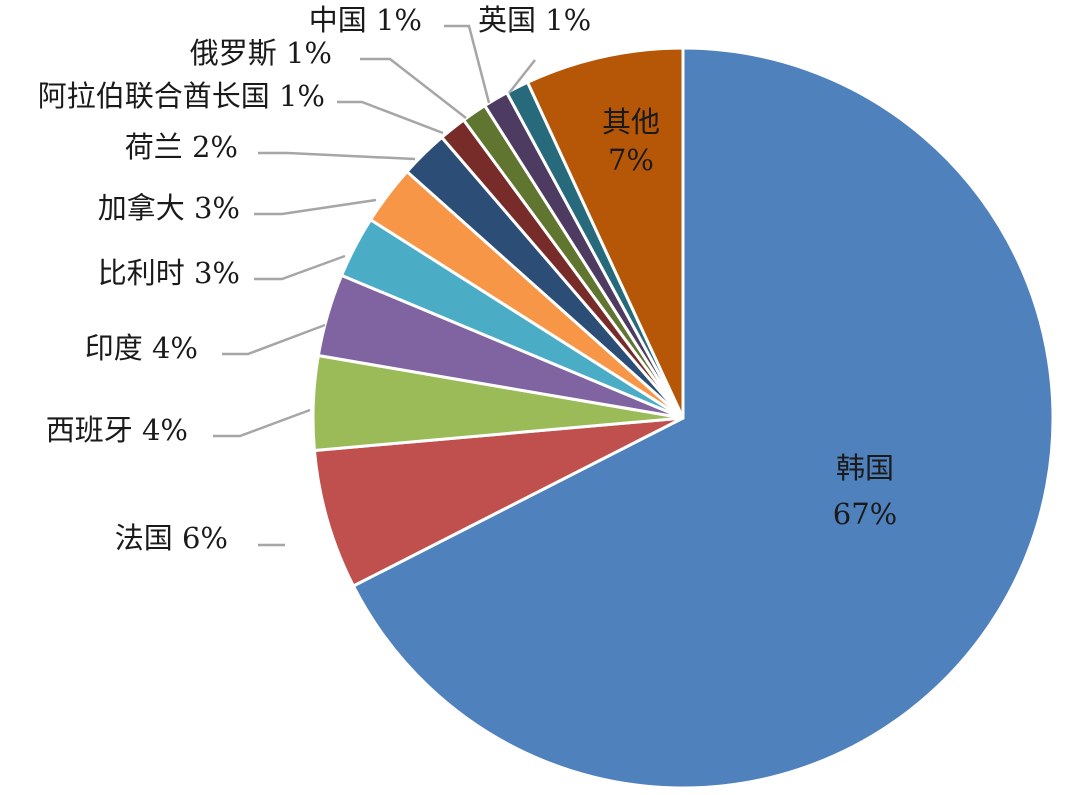 This screenshot has height=795, width=1080. Describe the element at coordinates (631, 122) in the screenshot. I see `slice-12-label: 其他` at that location.